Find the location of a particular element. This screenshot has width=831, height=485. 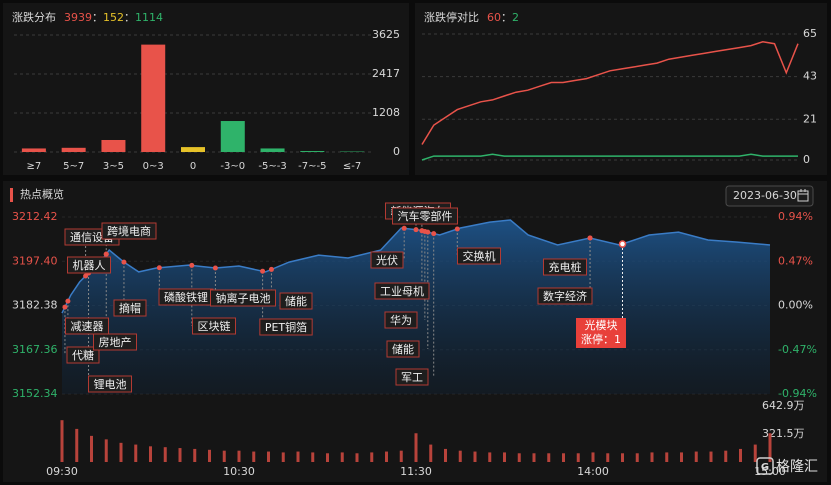

annotation-label: 工业母机 is located at coordinates (402, 291).